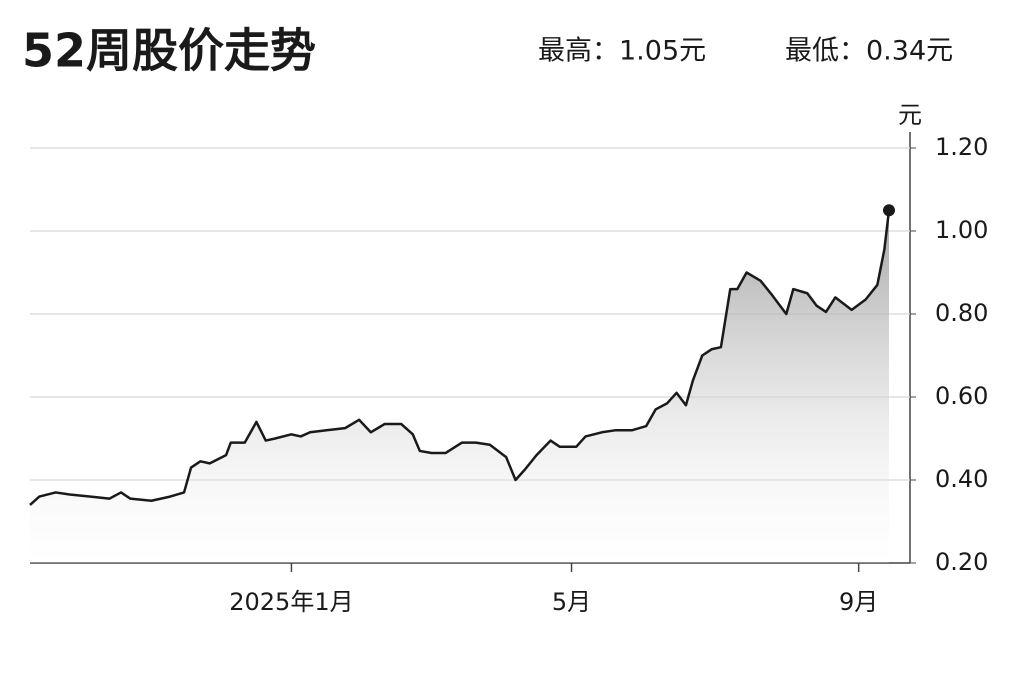 The width and height of the screenshot is (1024, 682). What do you see at coordinates (291, 602) in the screenshot?
I see `x-tick-label: 2025年1月` at bounding box center [291, 602].